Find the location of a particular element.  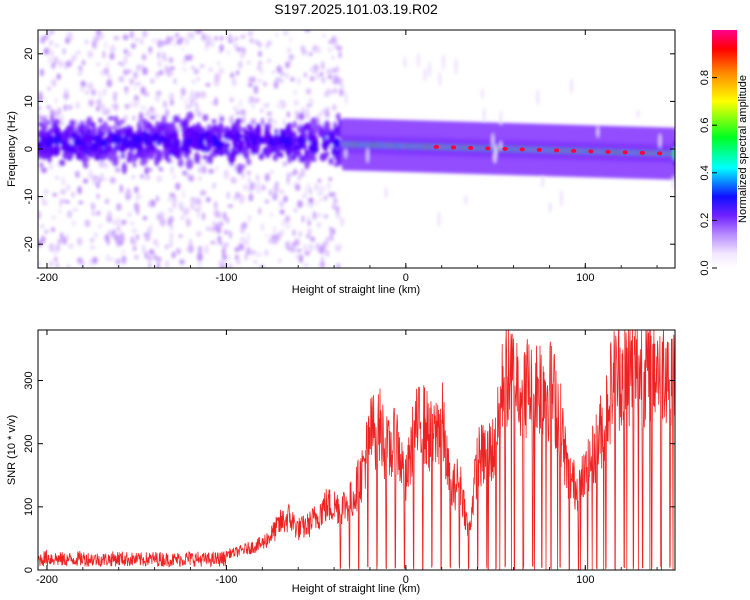

y-tick-label: 0 is located at coordinates (29, 149).